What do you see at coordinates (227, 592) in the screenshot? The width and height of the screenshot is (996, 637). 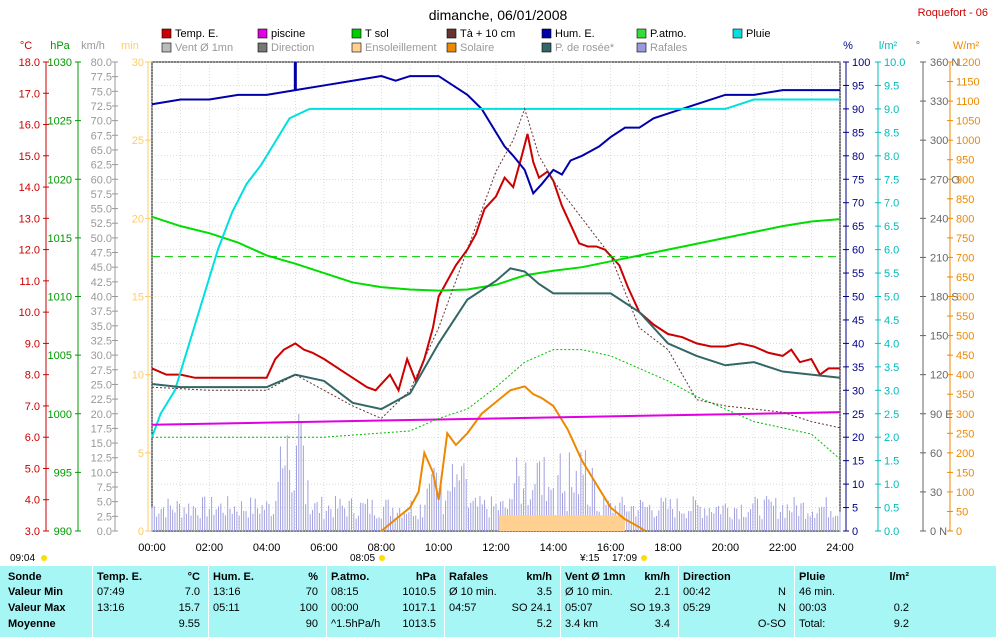 I see `summary-cell-label: 13:16` at bounding box center [227, 592].